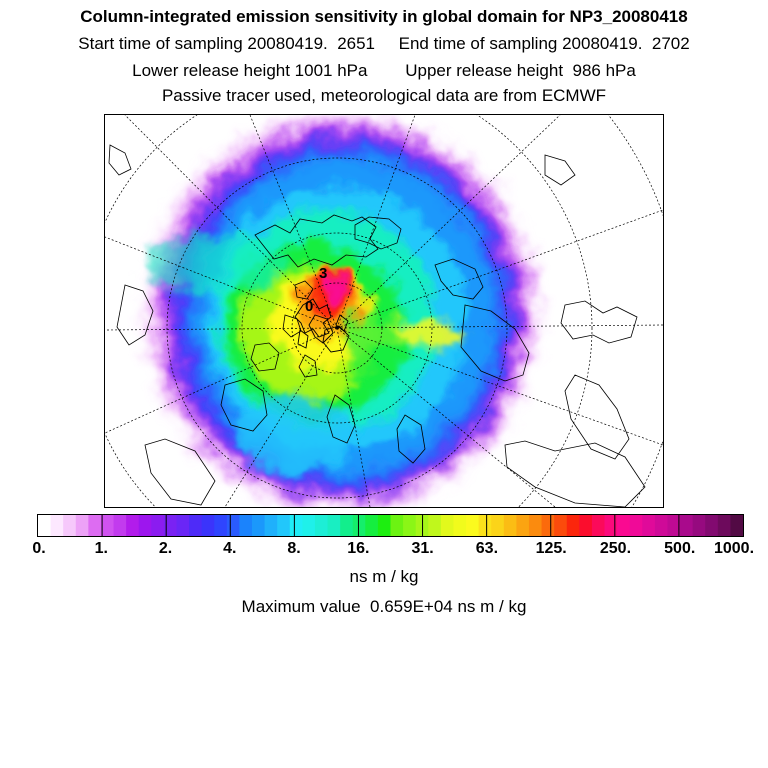 The image size is (768, 768). Describe the element at coordinates (358, 548) in the screenshot. I see `colorbar-tick-label: 16.` at that location.